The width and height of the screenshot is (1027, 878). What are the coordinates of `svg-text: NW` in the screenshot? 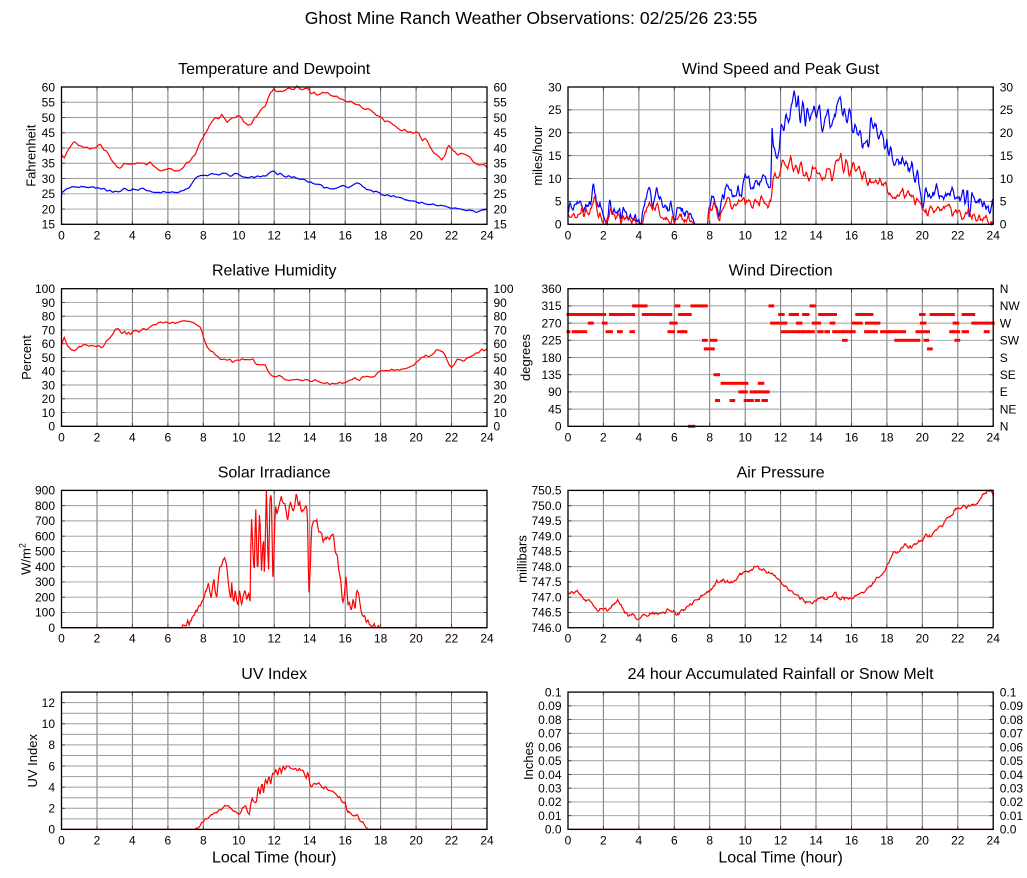 It's located at (1010, 306).